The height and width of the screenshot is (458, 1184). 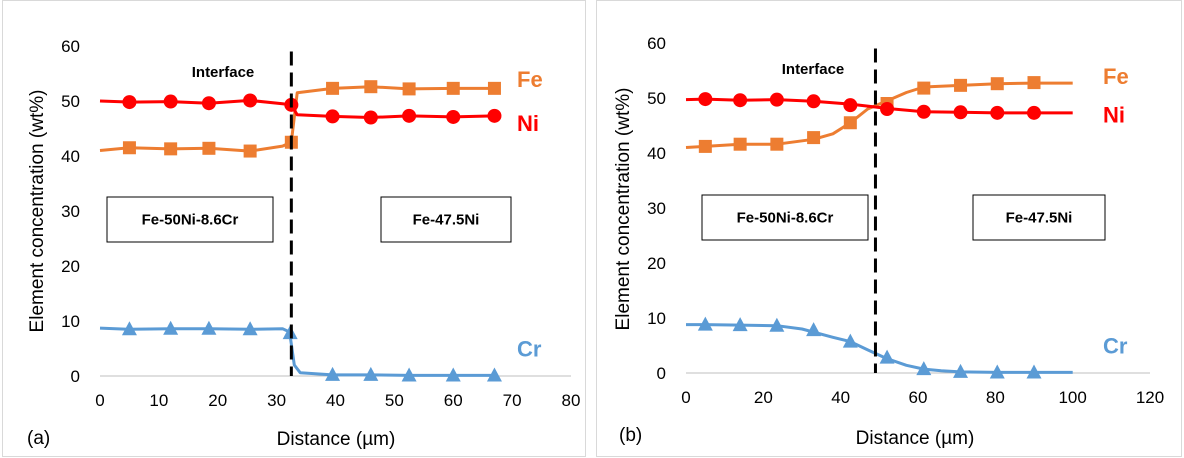 I want to click on x-tick-label: 10, so click(x=158, y=400).